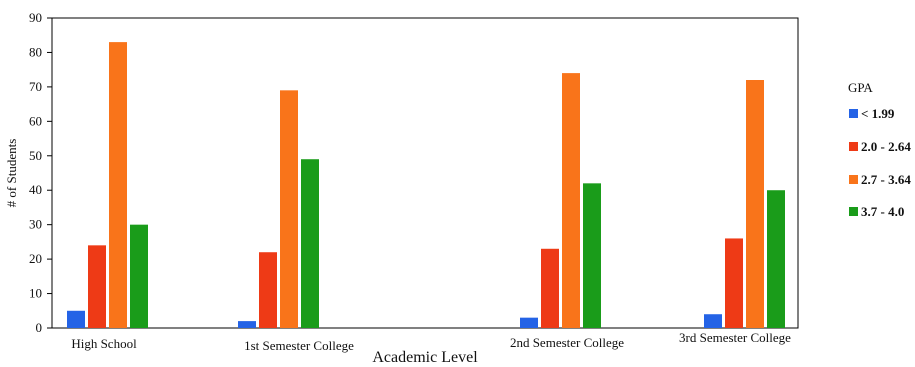 Image resolution: width=915 pixels, height=367 pixels. I want to click on legend-label: < 1.99, so click(878, 113).